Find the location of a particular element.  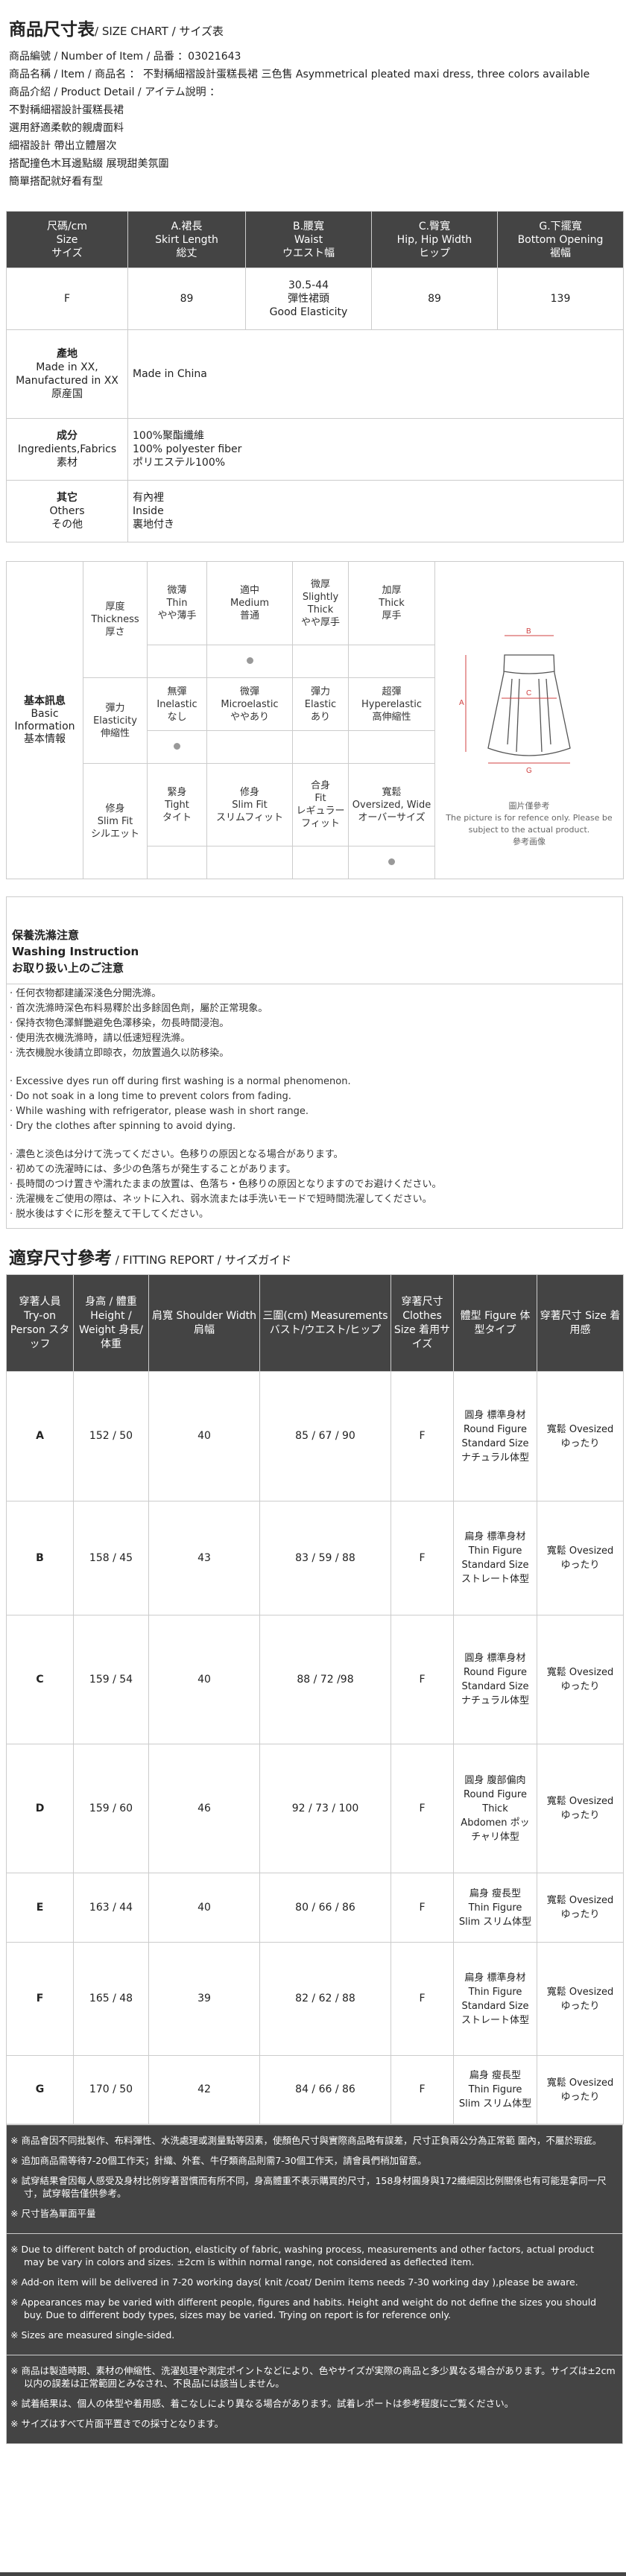

fitting-header-3: 三圍(cm) Measurements バスト/ウエスト/ヒップ is located at coordinates (325, 1323).